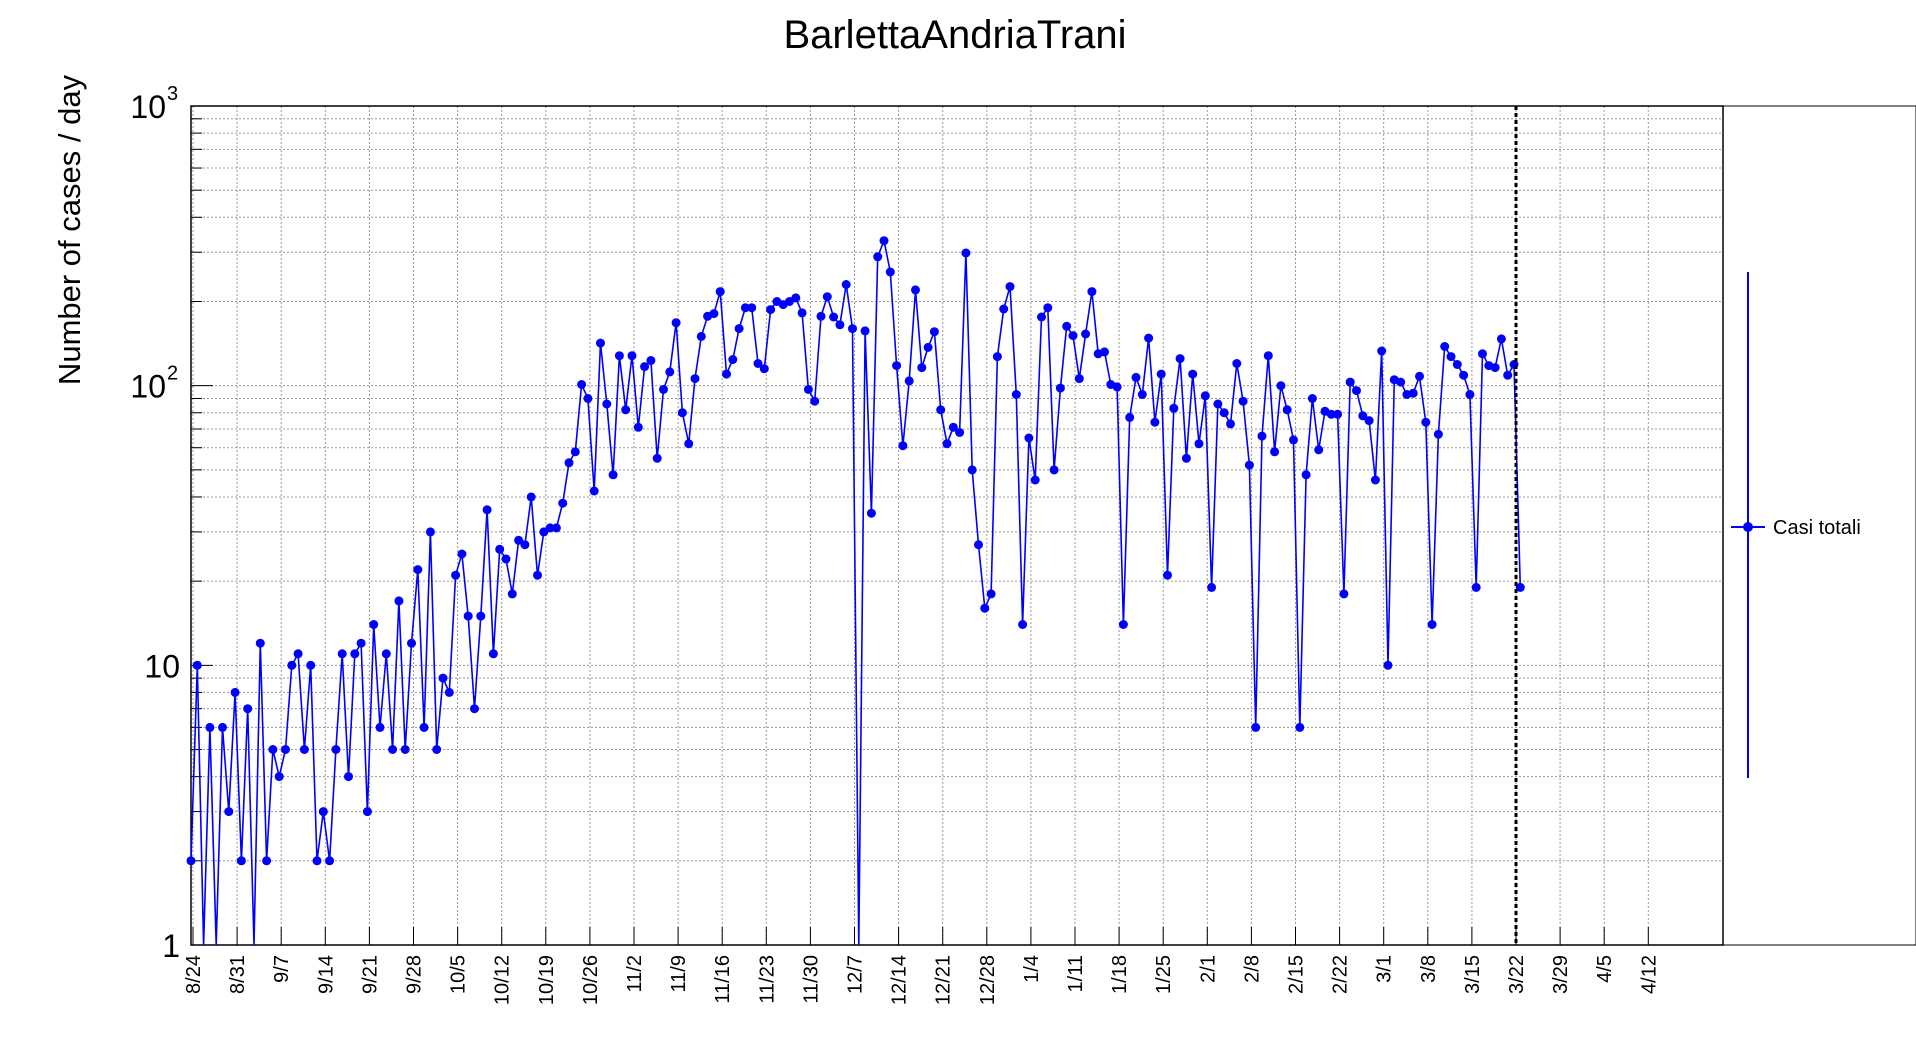 The image size is (1916, 1052). Describe the element at coordinates (767, 979) in the screenshot. I see `x-tick-label: 11/23` at that location.